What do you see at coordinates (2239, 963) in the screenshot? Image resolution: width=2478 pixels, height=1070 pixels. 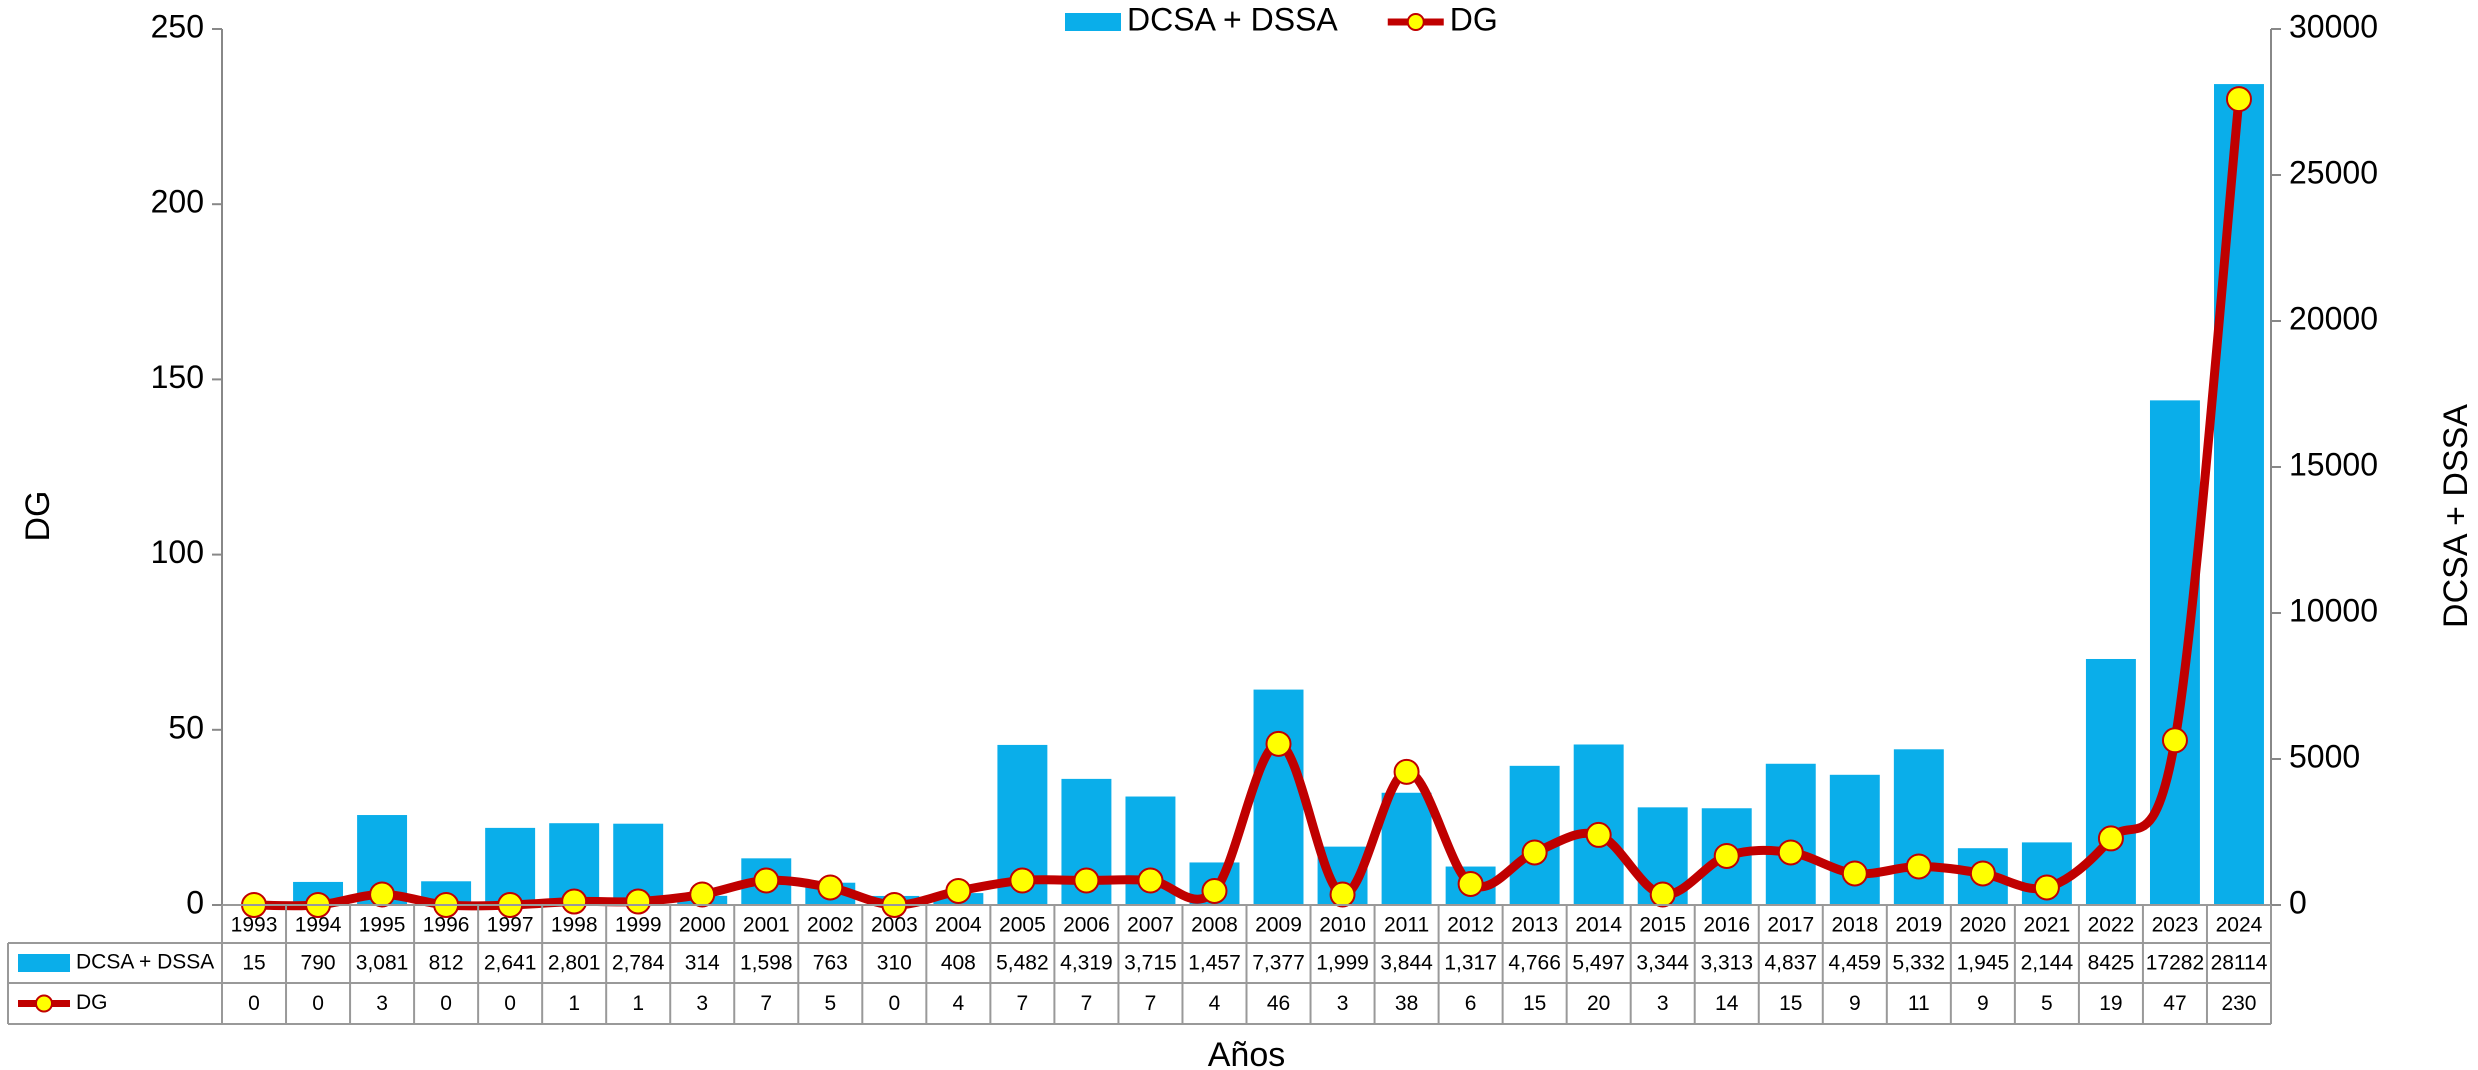 I see `table-cell: 28114` at bounding box center [2239, 963].